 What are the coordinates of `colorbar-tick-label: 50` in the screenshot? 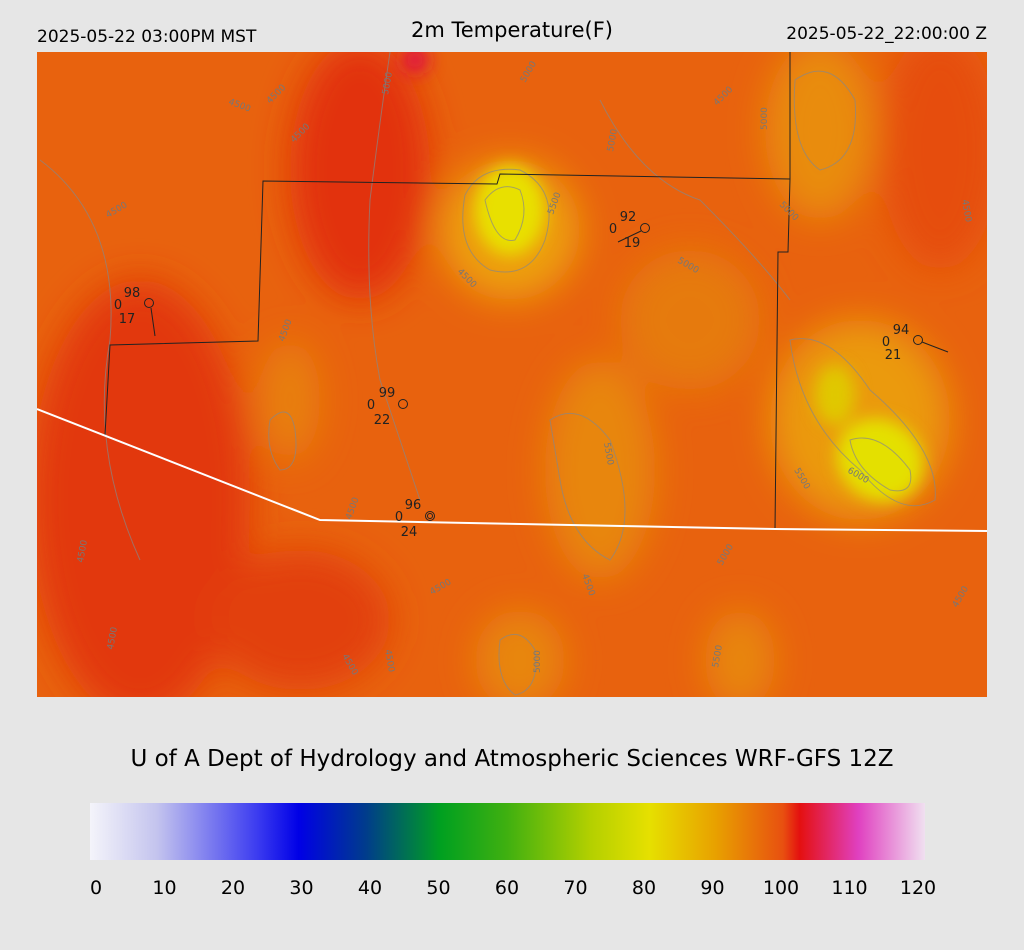 It's located at (438, 888).